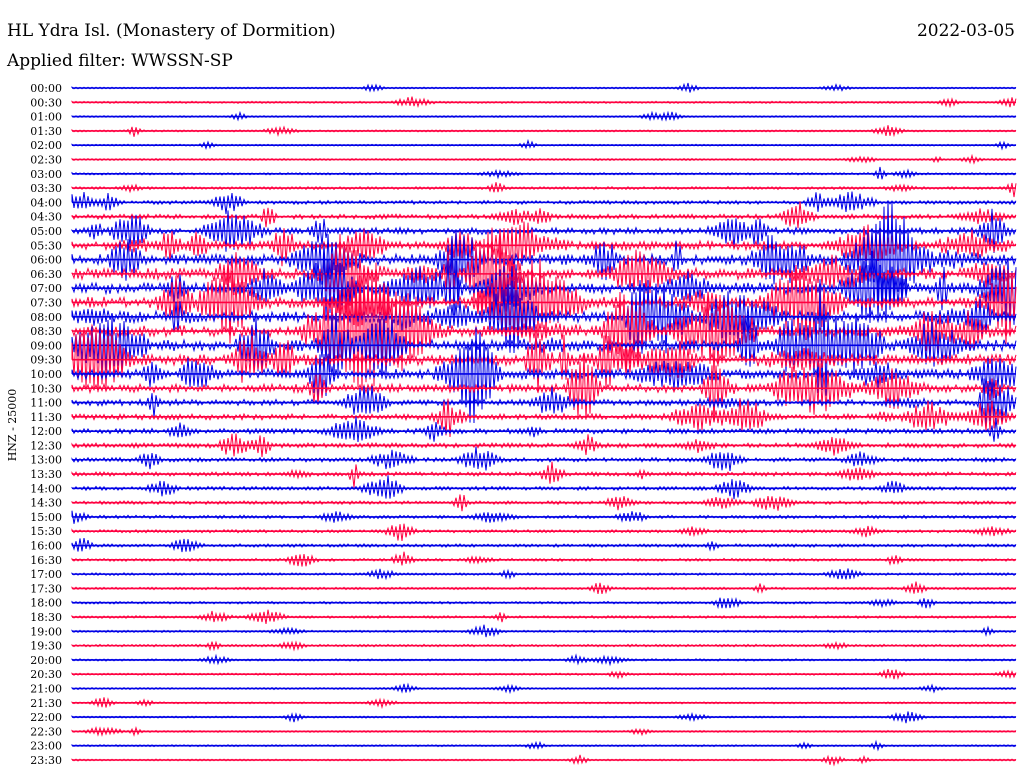  Describe the element at coordinates (46, 202) in the screenshot. I see `time-tick-label: 04:00` at that location.